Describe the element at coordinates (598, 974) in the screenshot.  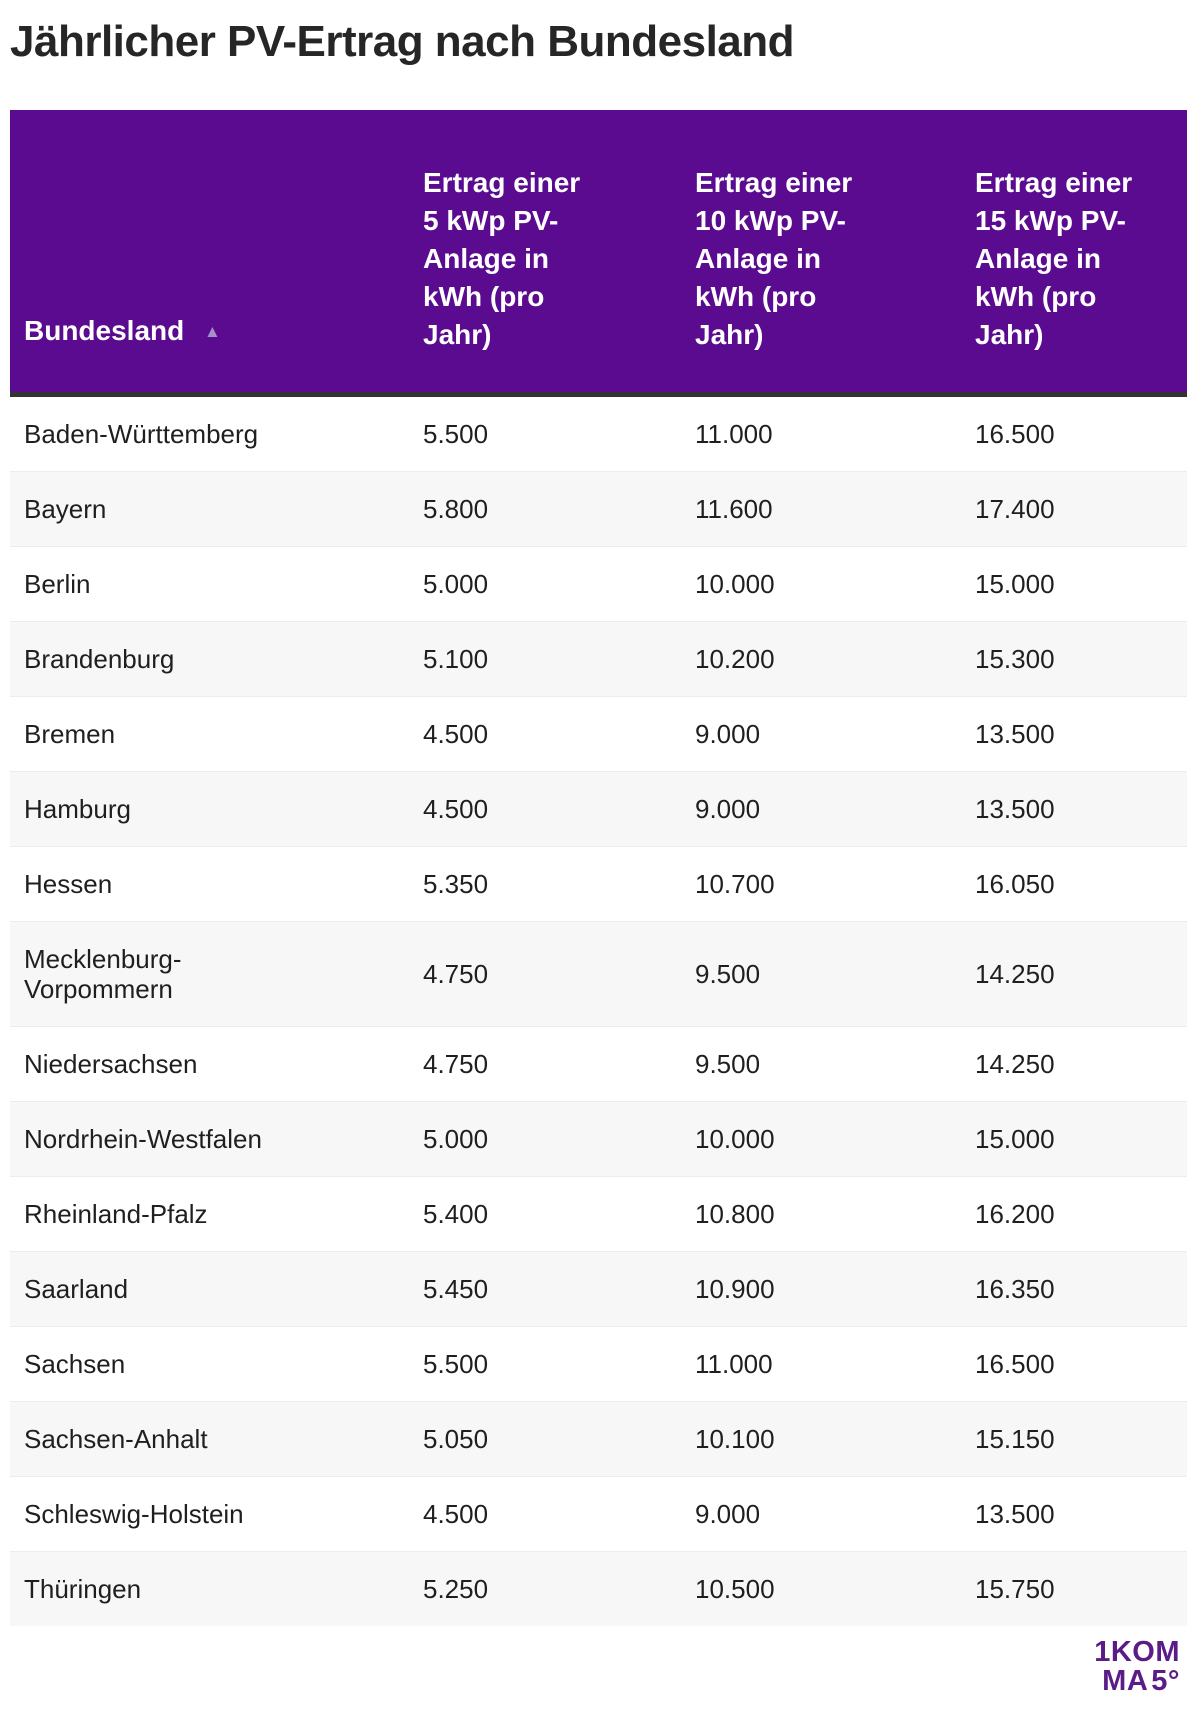
I see `table-row: Mecklenburg- Vorpommern 4.750 9.500 14.250` at that location.